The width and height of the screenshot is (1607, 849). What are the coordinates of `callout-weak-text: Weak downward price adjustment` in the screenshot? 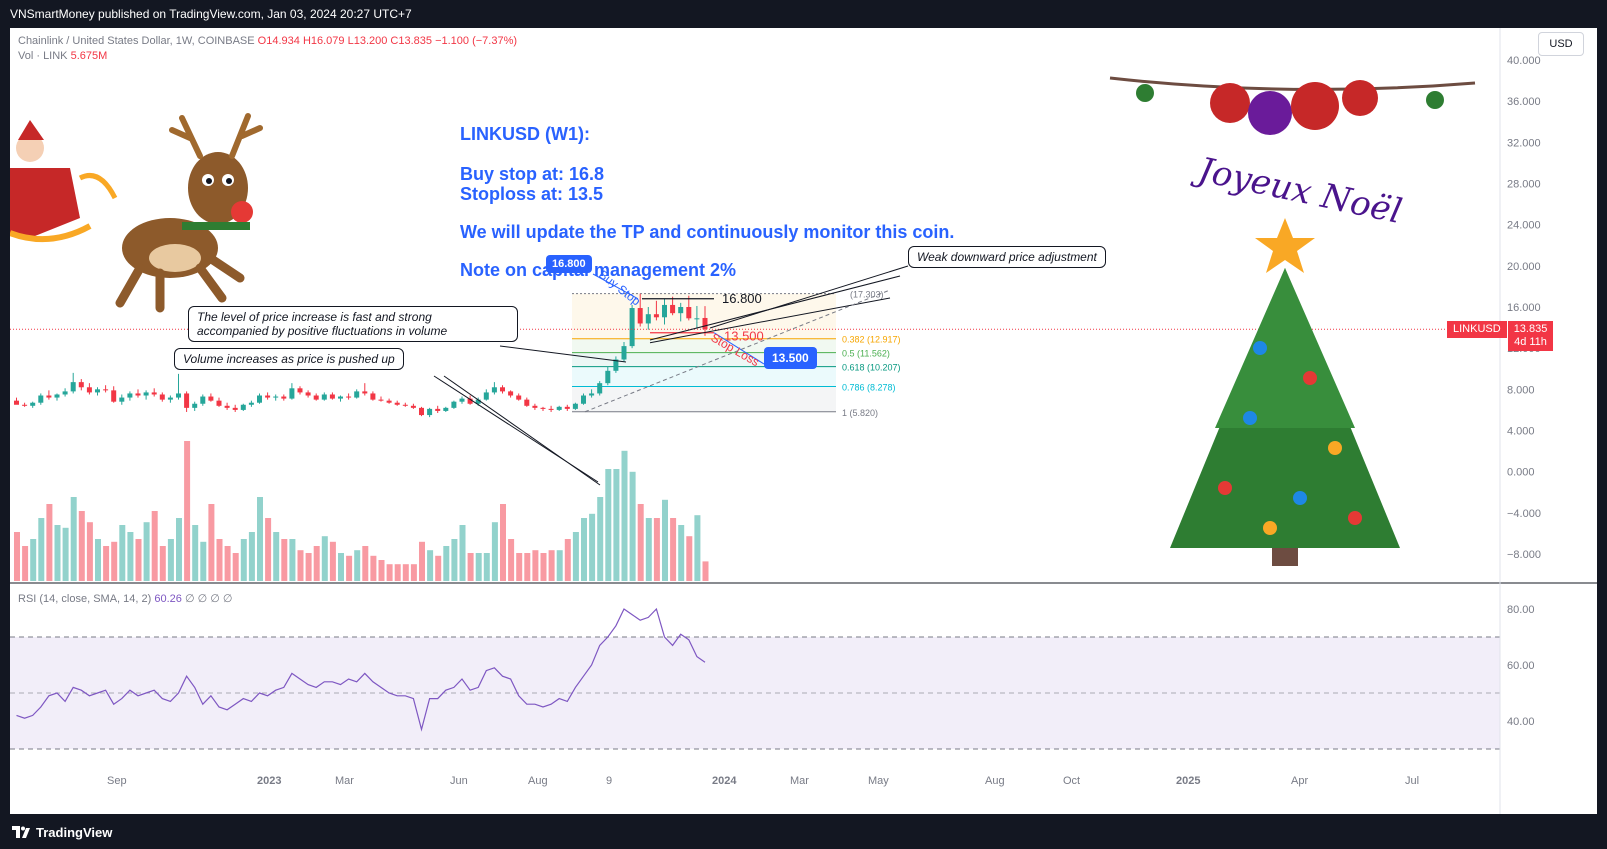 It's located at (1007, 257).